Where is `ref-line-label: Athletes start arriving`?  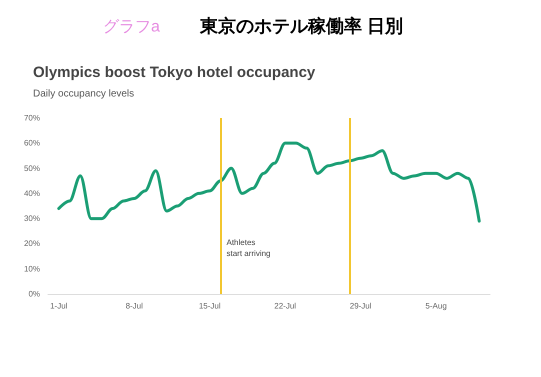 ref-line-label: Athletes start arriving is located at coordinates (248, 248).